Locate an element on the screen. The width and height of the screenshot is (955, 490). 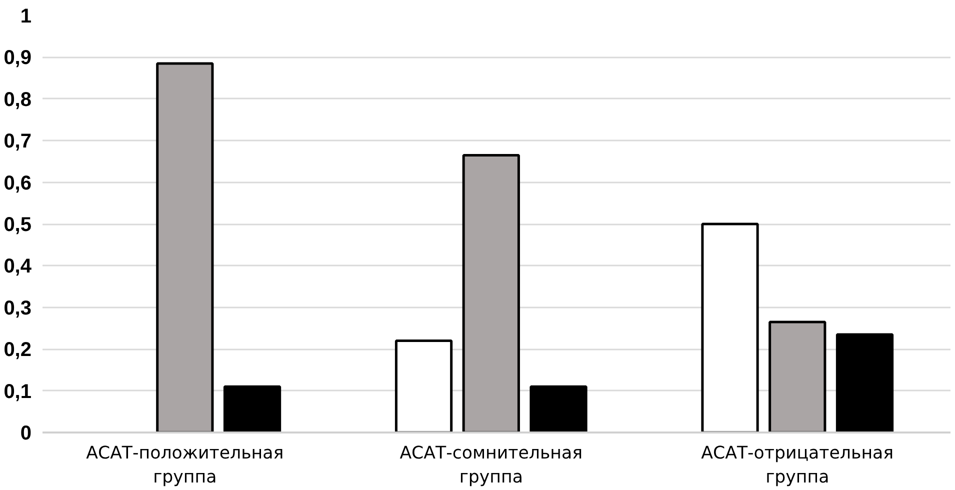
y-tick-label: 0,7 is located at coordinates (18, 141).